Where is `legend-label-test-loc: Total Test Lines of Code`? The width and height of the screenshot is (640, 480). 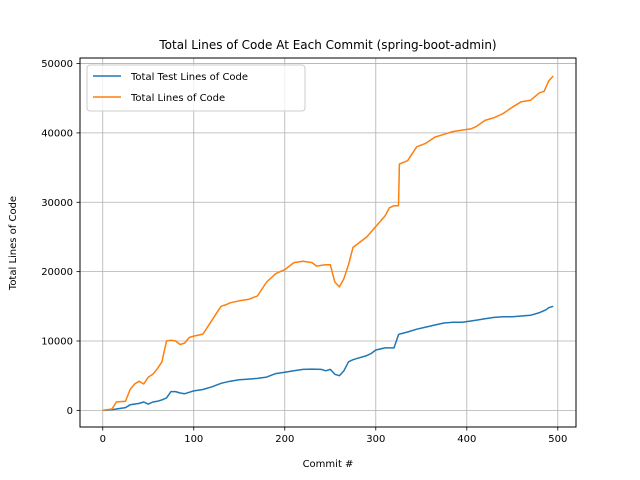 legend-label-test-loc: Total Test Lines of Code is located at coordinates (189, 77).